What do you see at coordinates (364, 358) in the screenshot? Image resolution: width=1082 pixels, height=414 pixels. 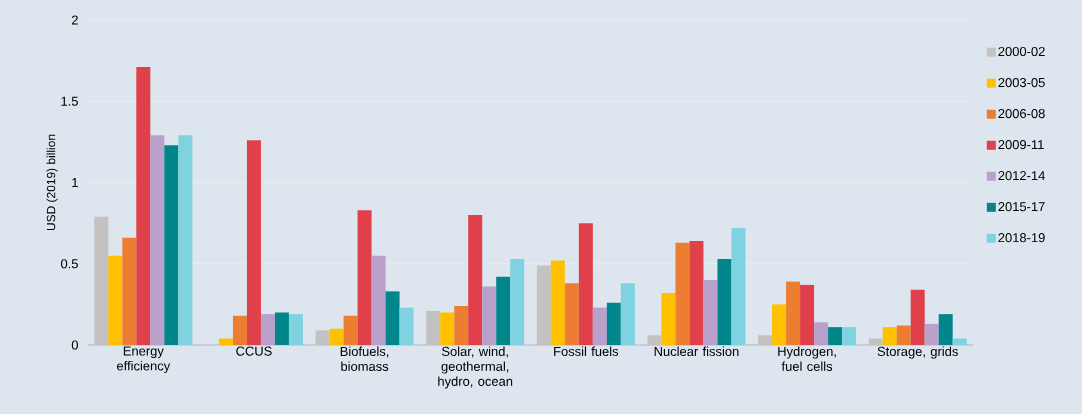 I see `x-tick-label: Biofuels, biomass` at bounding box center [364, 358].